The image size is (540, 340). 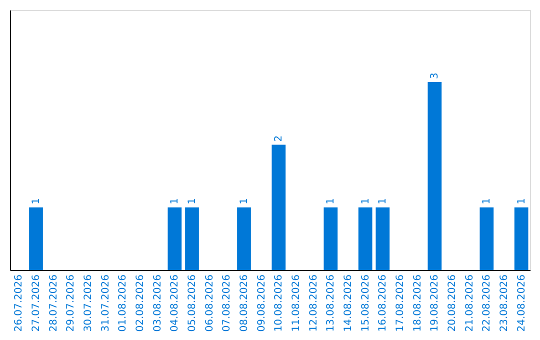 I want to click on x-tick-label: 03.08.2026, so click(x=158, y=303).